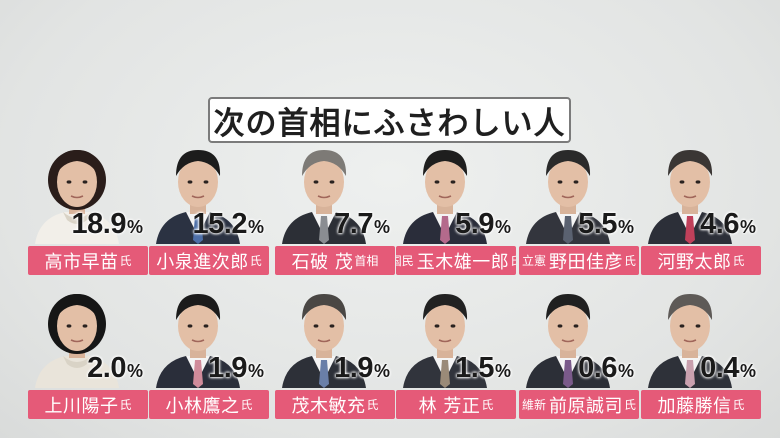 This screenshot has width=780, height=438. What do you see at coordinates (586, 406) in the screenshot?
I see `candidate-name: 前原誠司` at bounding box center [586, 406].